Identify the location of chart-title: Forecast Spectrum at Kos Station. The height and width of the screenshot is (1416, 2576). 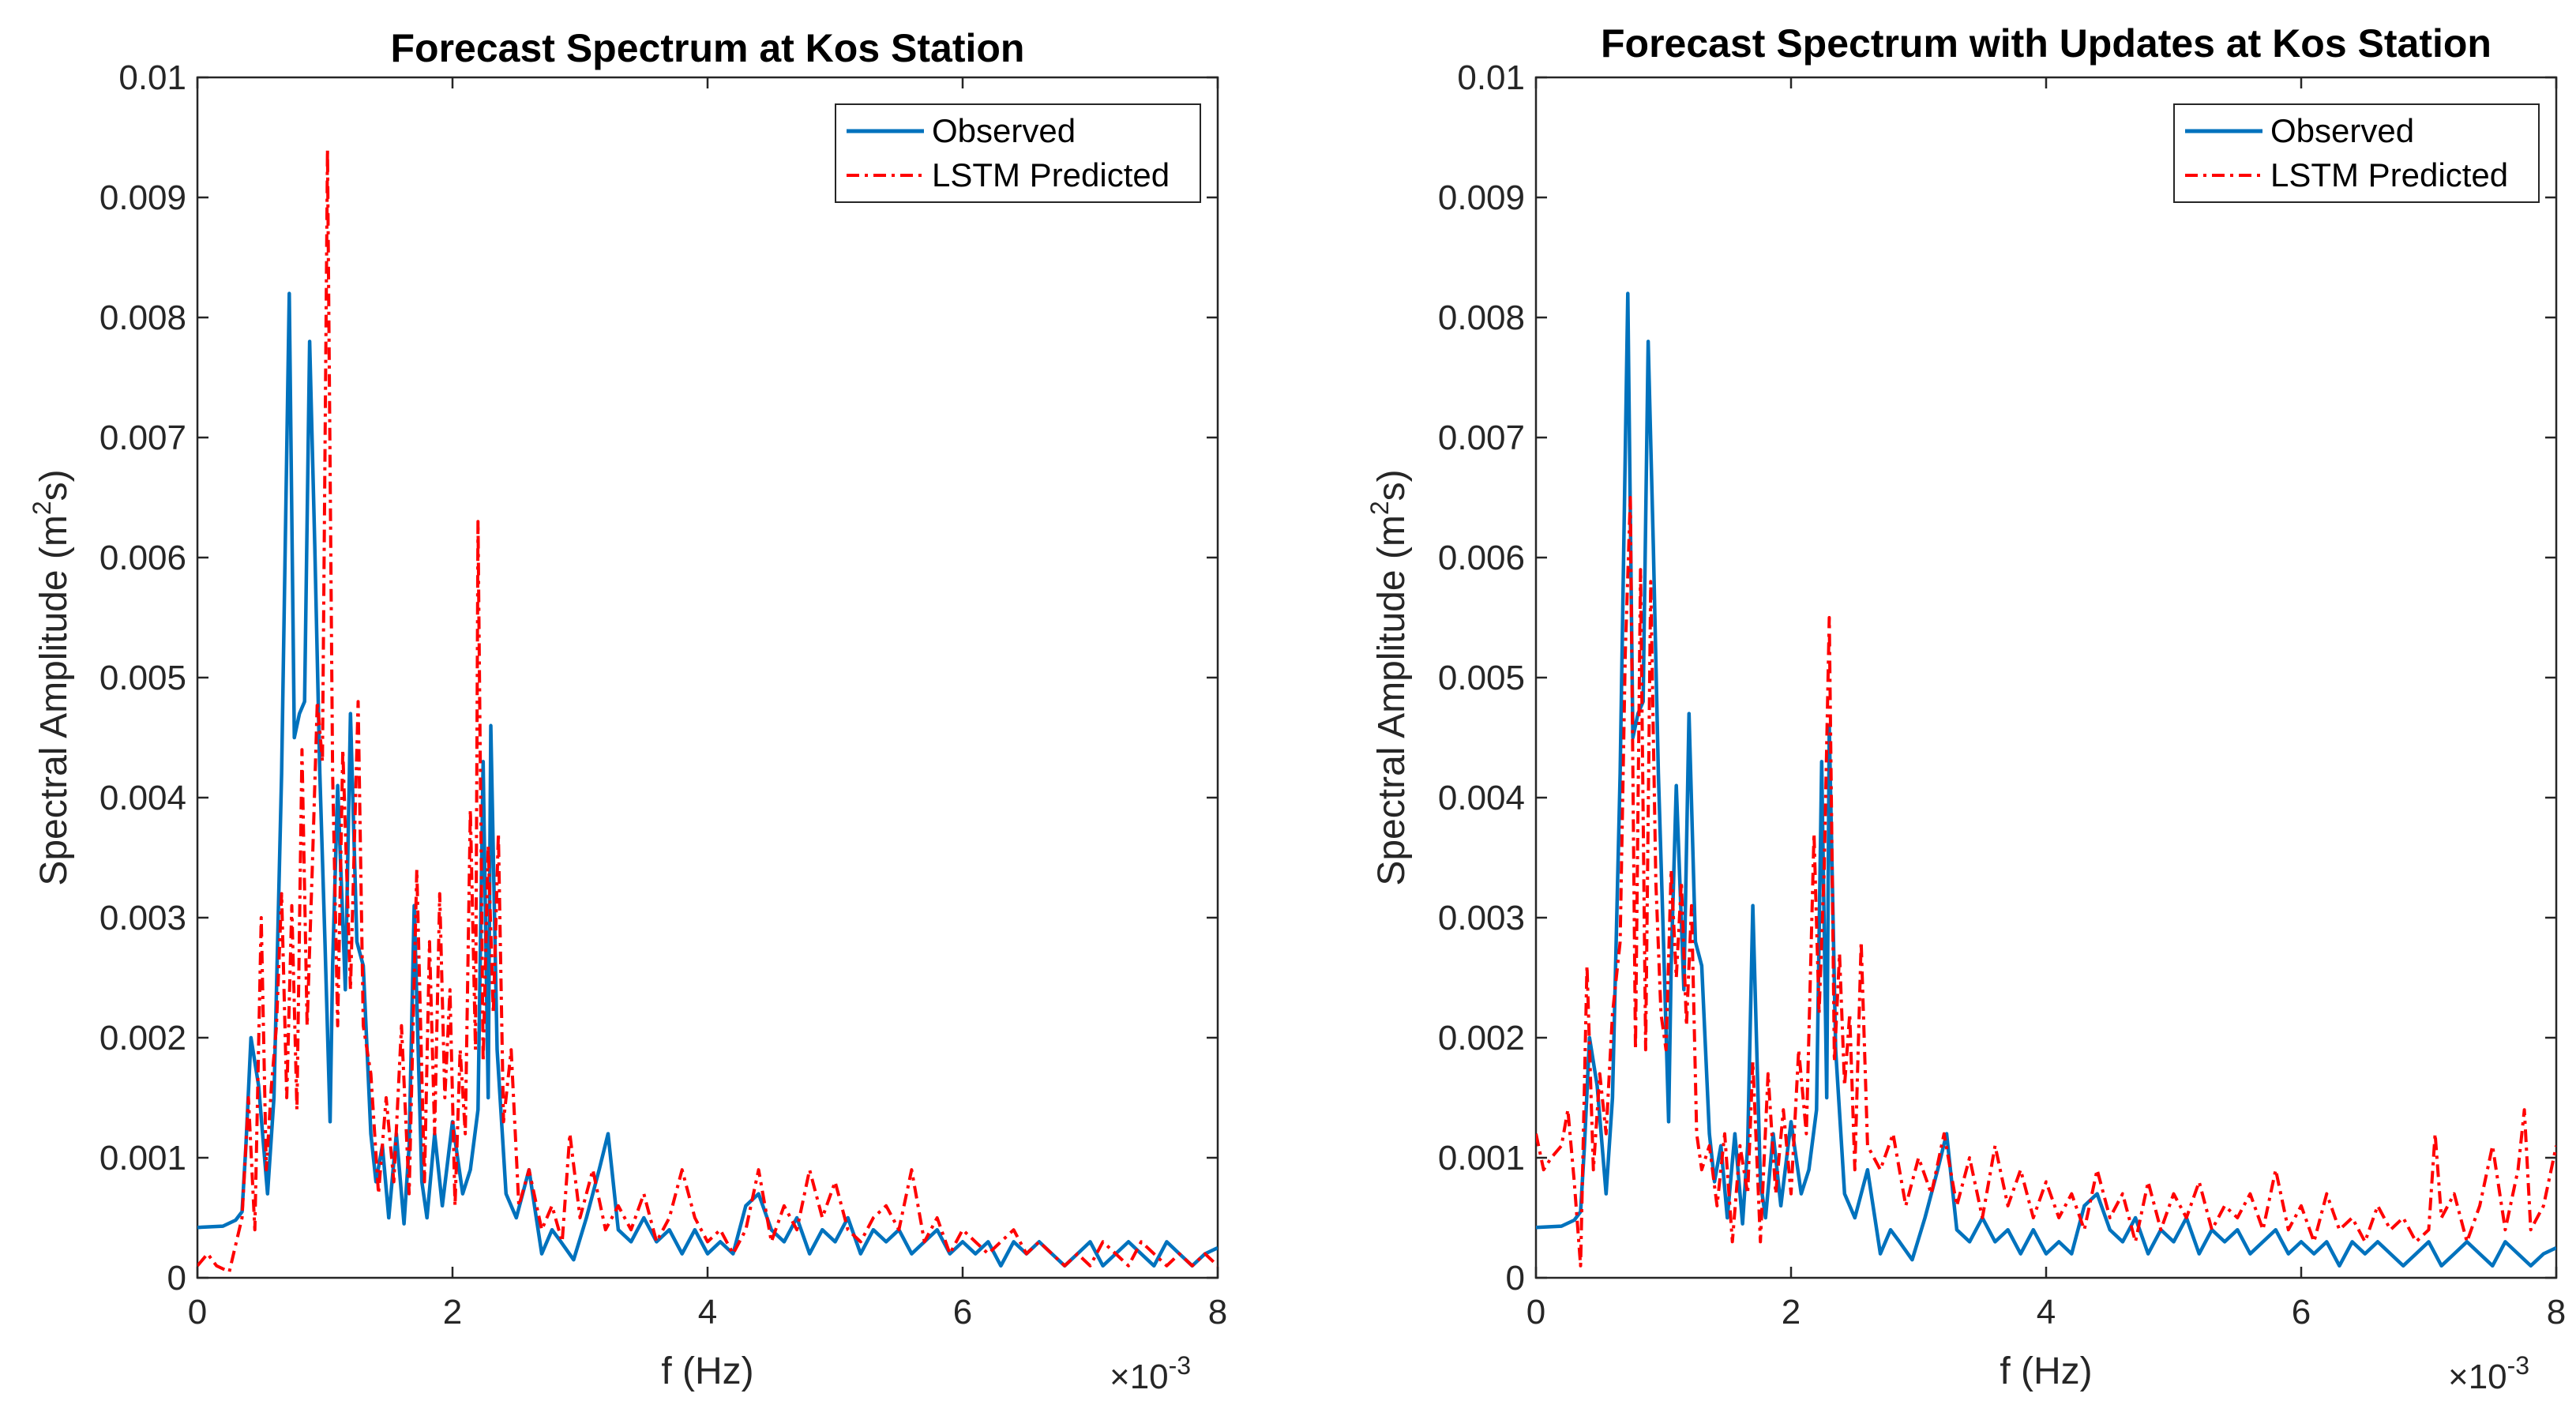
(708, 48).